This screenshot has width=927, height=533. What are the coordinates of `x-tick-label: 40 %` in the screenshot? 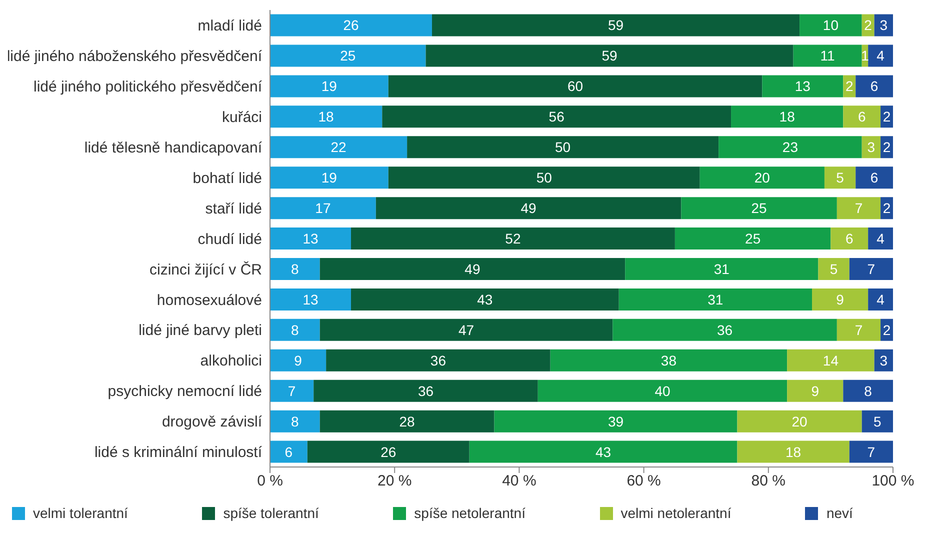 It's located at (519, 481).